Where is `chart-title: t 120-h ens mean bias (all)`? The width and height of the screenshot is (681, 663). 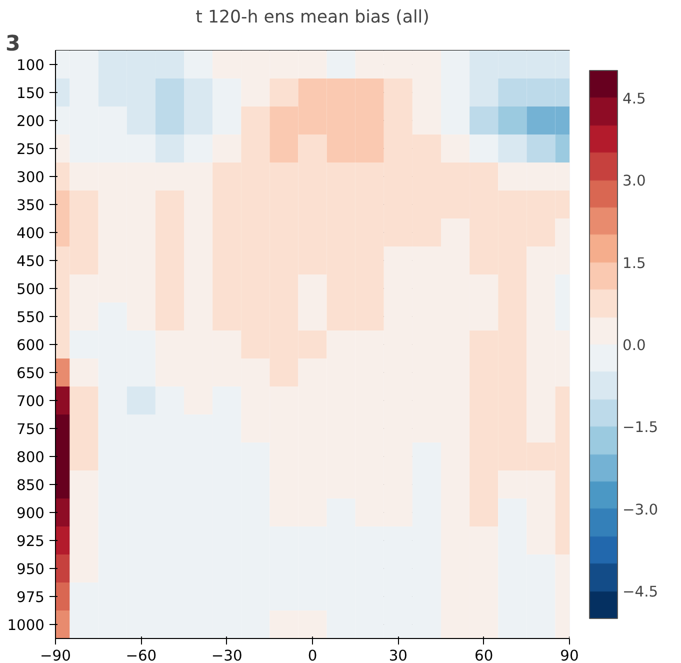 chart-title: t 120-h ens mean bias (all) is located at coordinates (313, 18).